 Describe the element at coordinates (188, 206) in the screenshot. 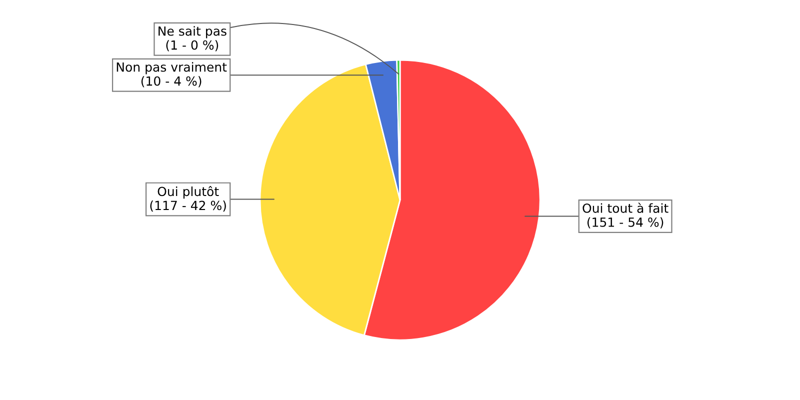

I see `data-label: (117 - 42 %)` at that location.